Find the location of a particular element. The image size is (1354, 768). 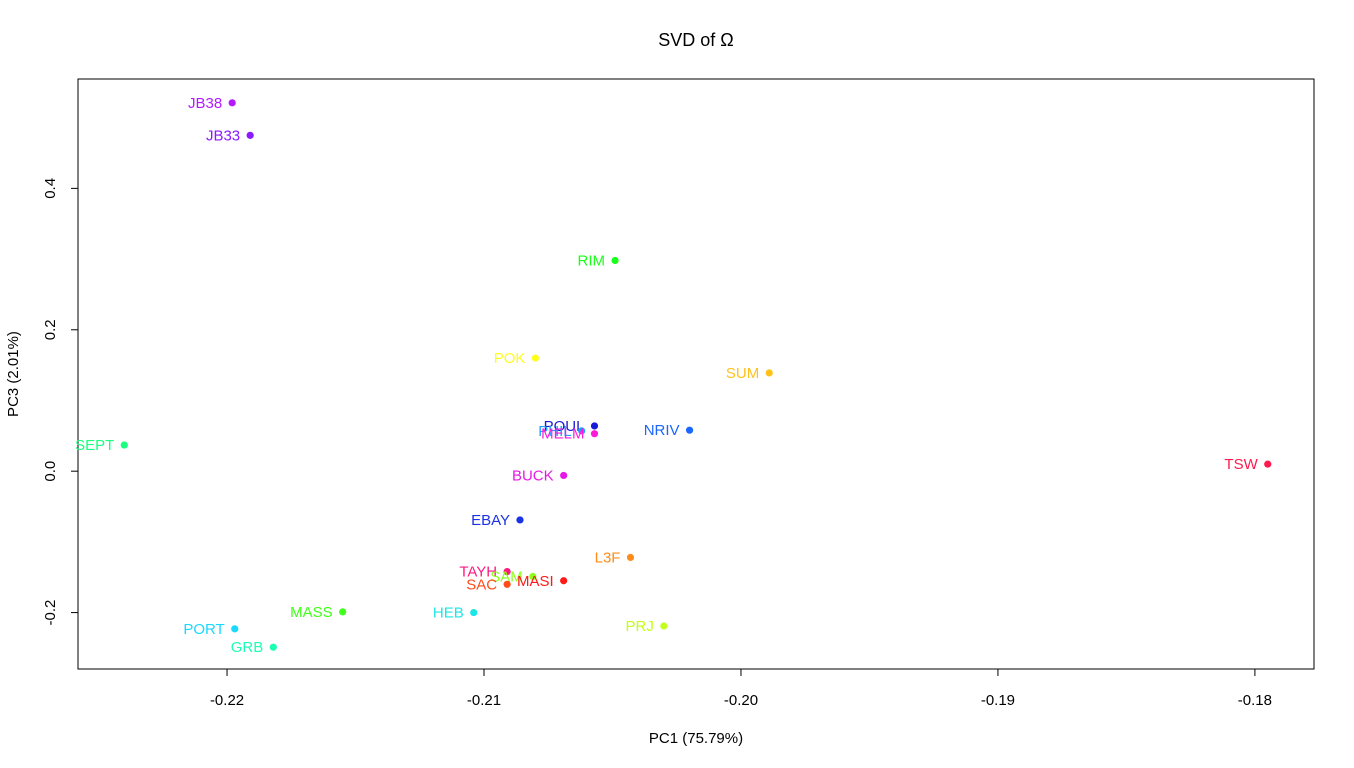

point-masi: MASI is located at coordinates (542, 581).